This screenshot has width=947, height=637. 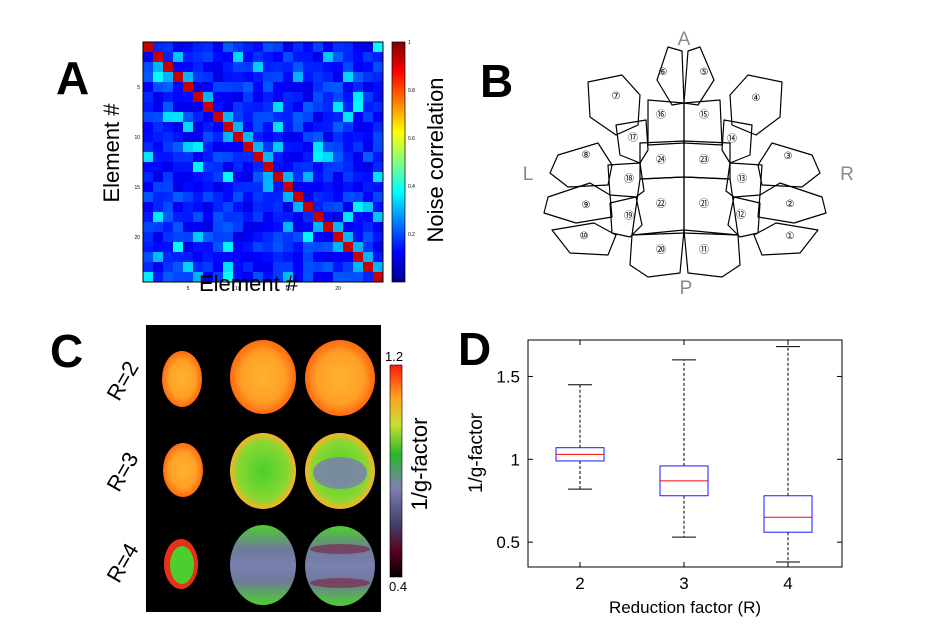 I want to click on colorbar-tick: 0.8, so click(x=411, y=91).